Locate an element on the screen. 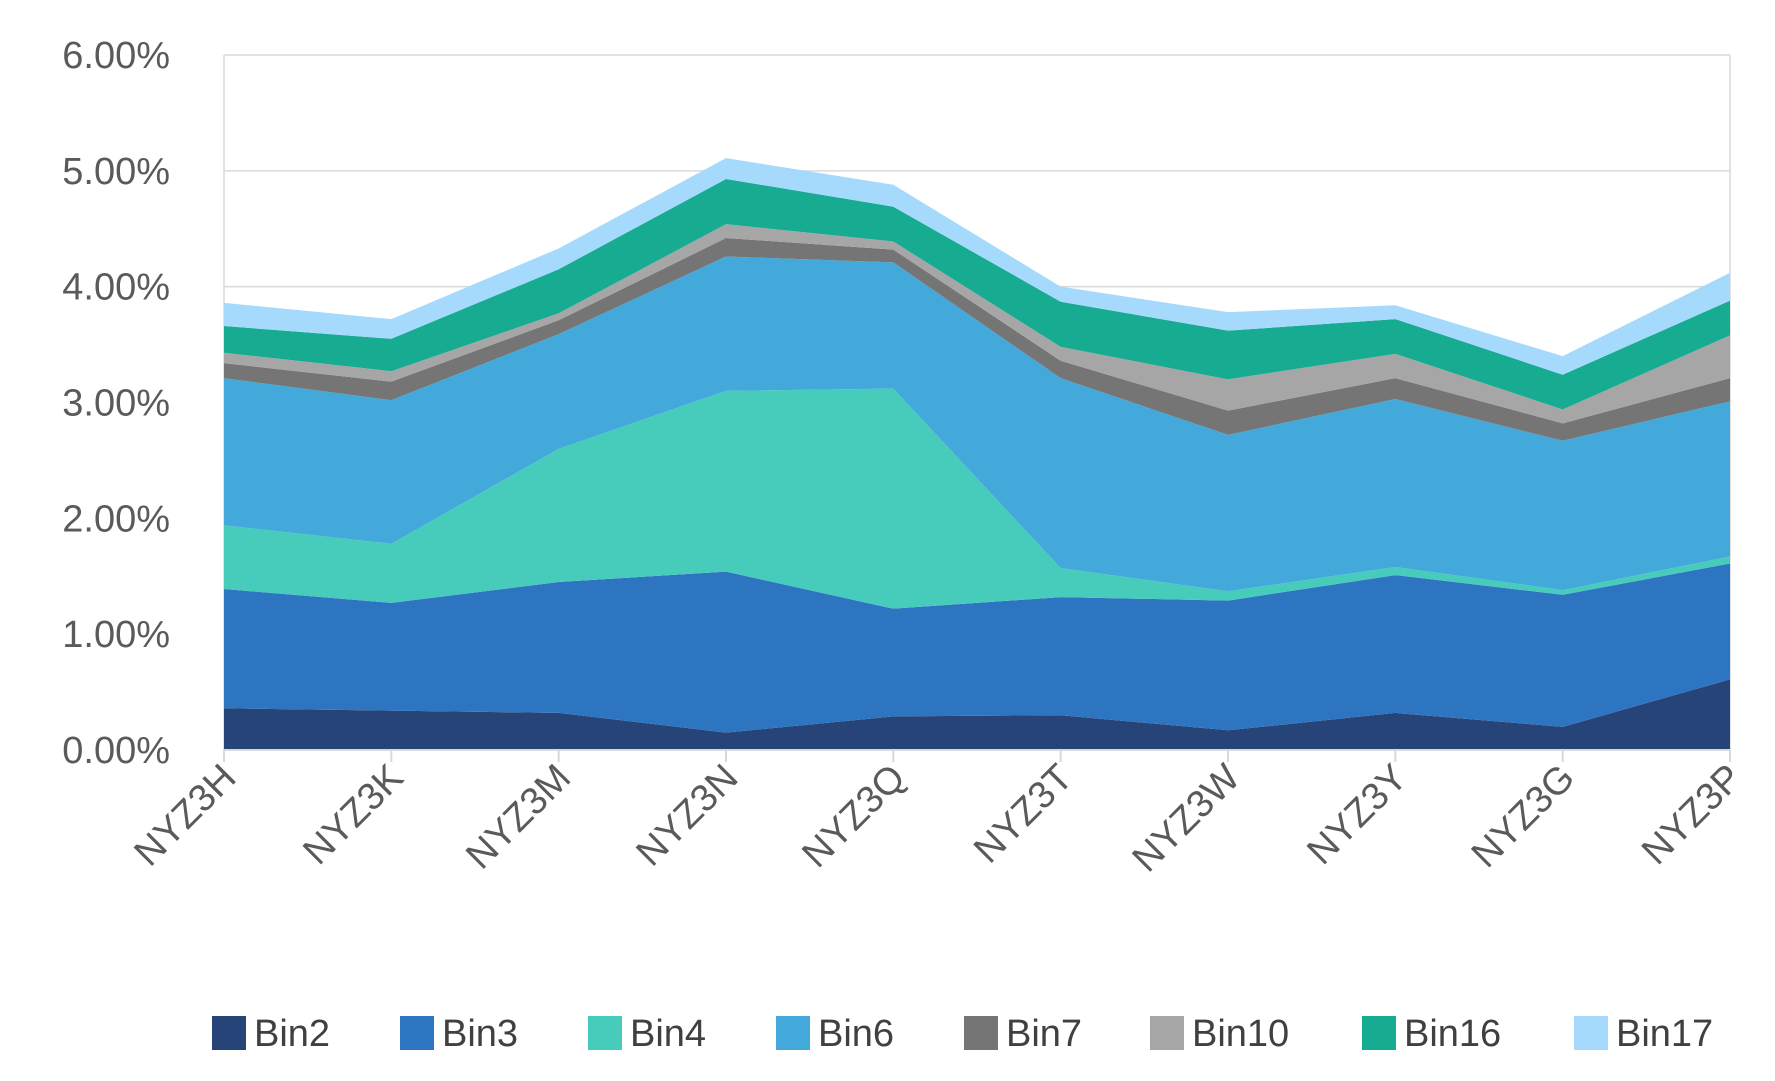 This screenshot has height=1081, width=1775. y-tick-label: 6.00% is located at coordinates (116, 56).